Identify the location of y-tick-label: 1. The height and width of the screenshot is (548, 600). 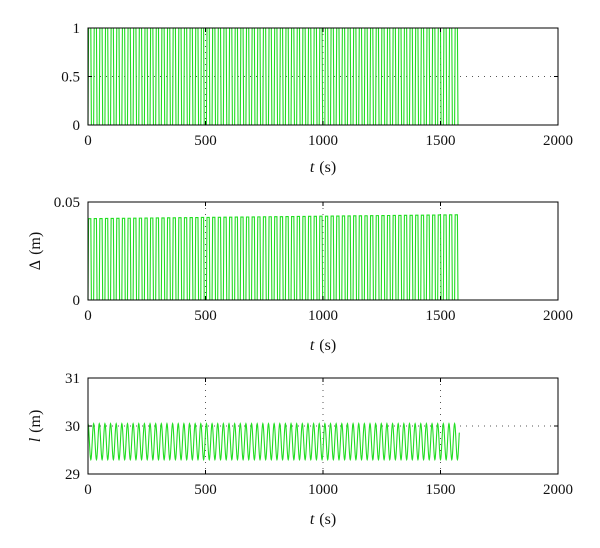
(77, 29).